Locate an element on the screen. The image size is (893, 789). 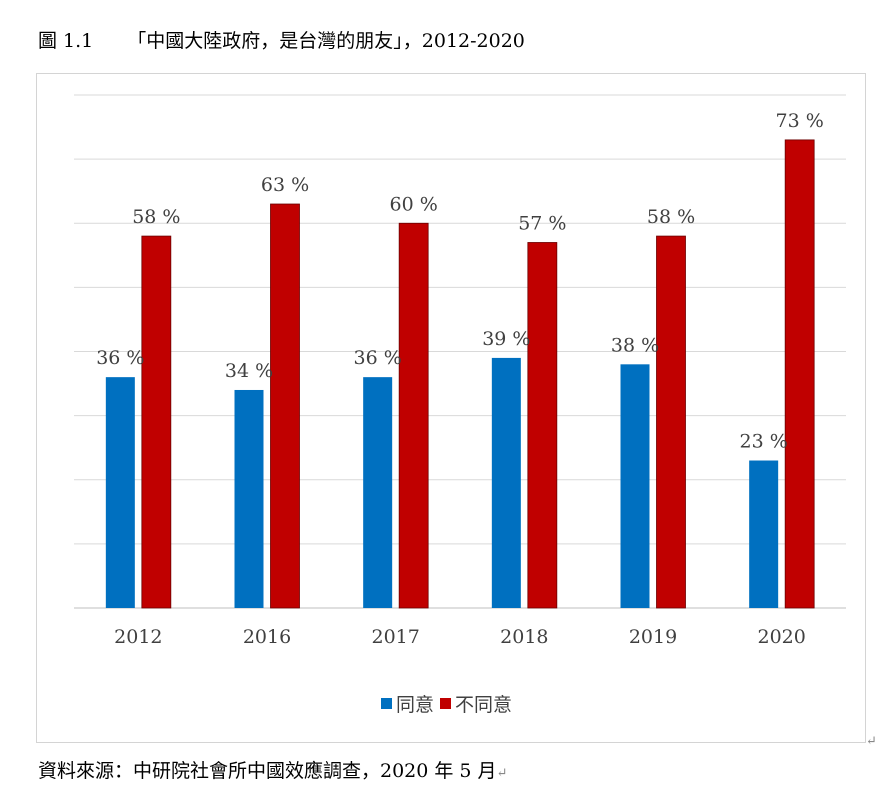
legend-item-disagree: 不同意 is located at coordinates (476, 703).